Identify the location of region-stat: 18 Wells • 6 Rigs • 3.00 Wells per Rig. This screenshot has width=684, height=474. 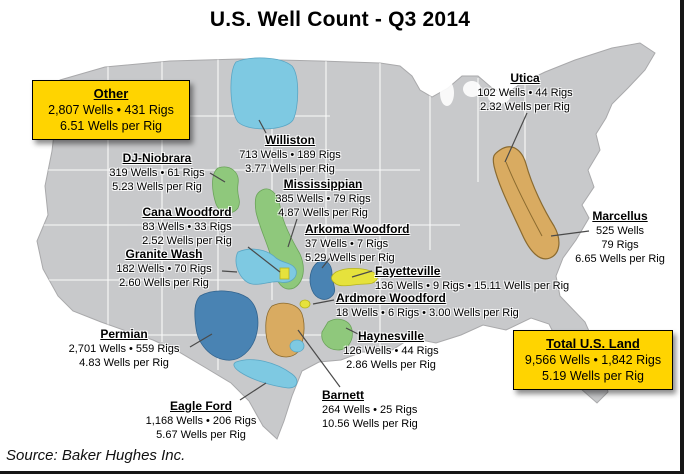
(427, 313).